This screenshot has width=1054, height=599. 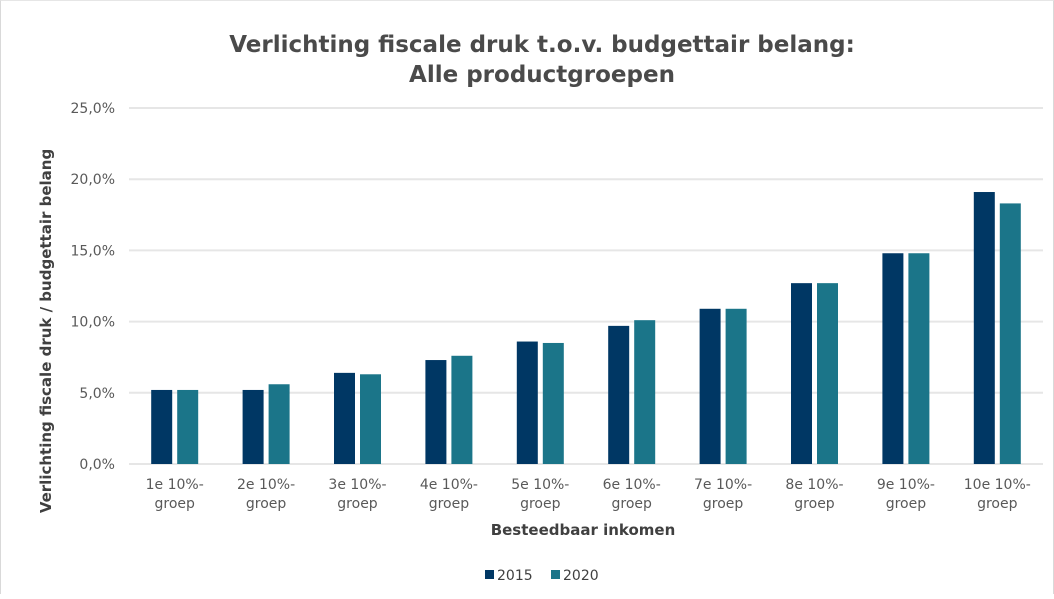 I want to click on legend-label-2020: 2020, so click(x=581, y=576).